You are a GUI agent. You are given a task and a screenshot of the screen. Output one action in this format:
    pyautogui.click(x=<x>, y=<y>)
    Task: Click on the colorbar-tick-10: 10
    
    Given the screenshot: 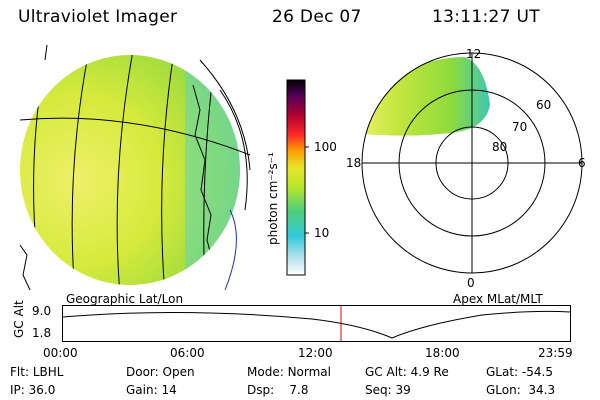 What is the action you would take?
    pyautogui.click(x=322, y=233)
    